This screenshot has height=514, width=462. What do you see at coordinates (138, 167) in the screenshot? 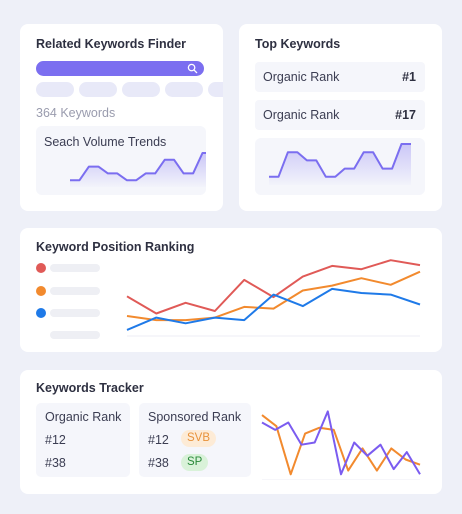
I see `related-trend-line` at bounding box center [138, 167].